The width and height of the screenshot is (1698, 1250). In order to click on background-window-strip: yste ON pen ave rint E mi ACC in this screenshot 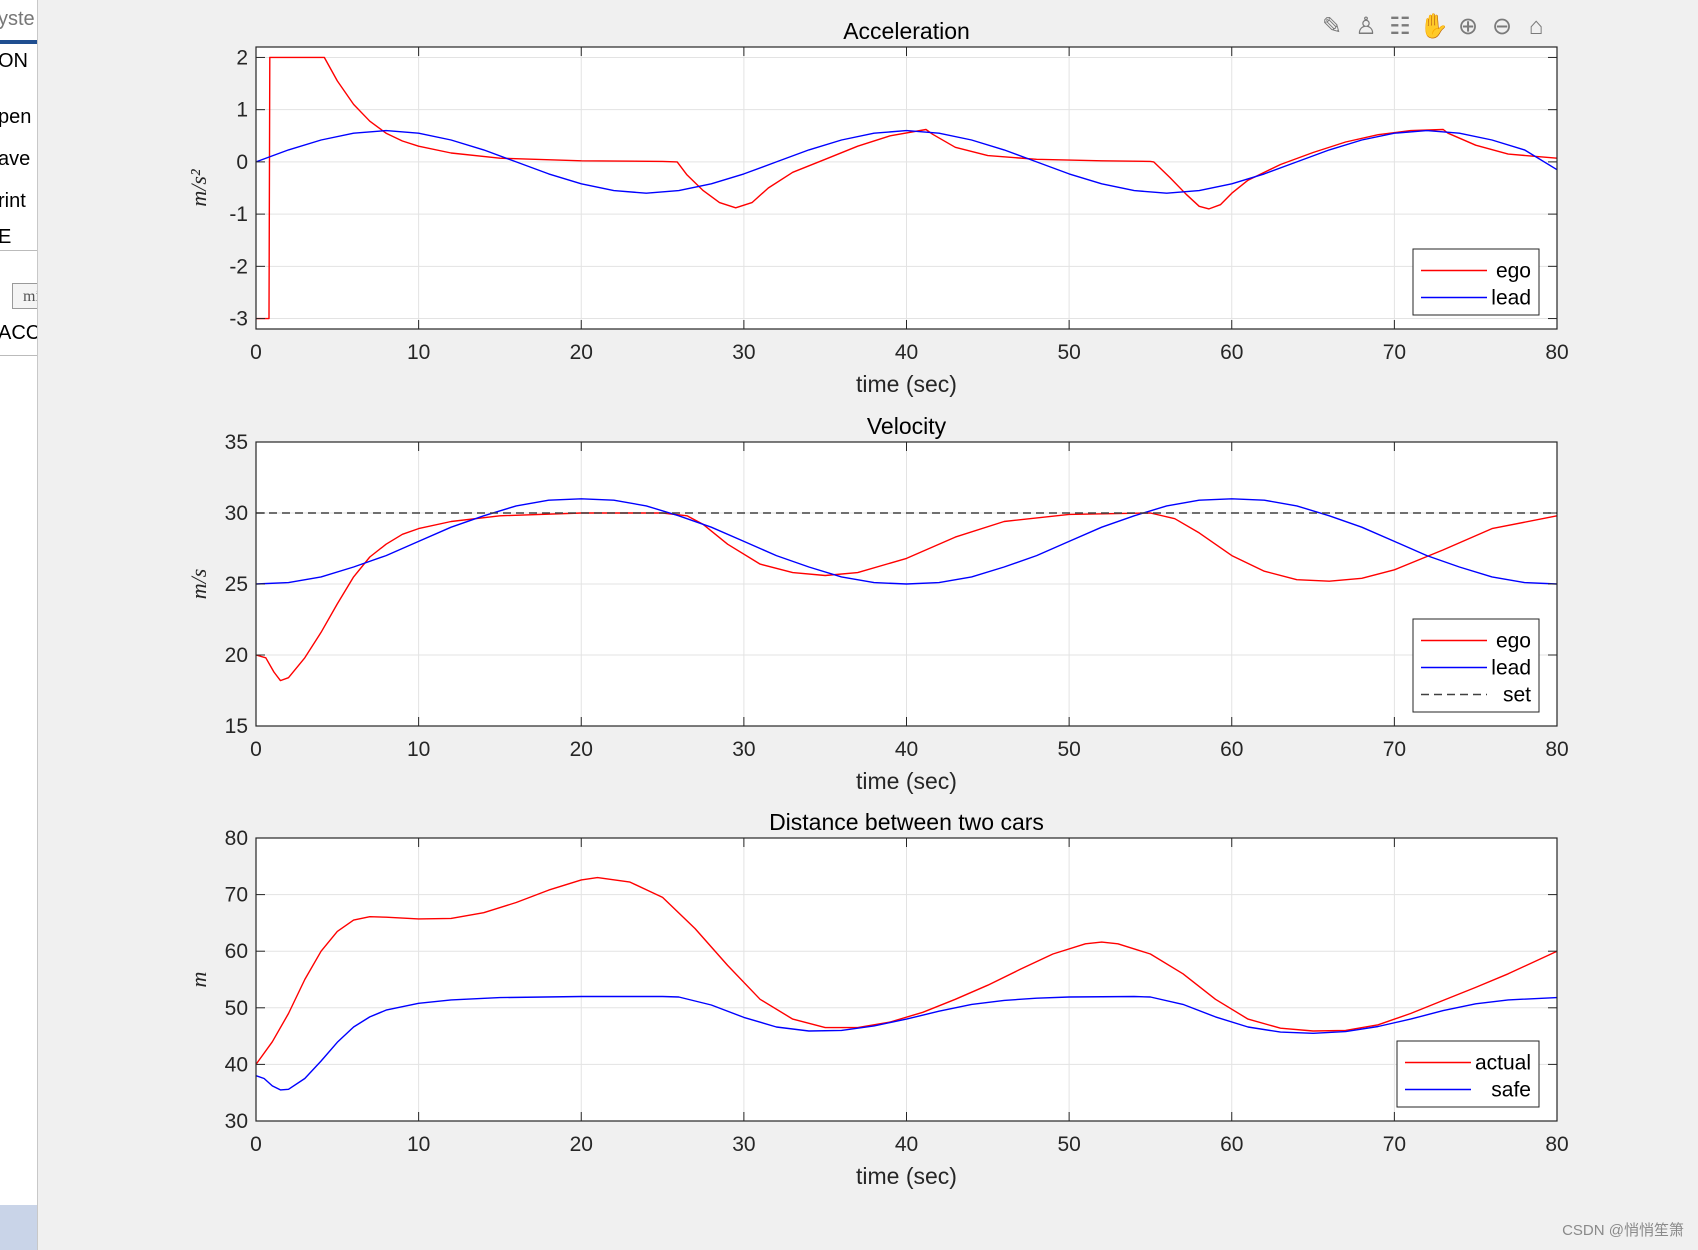, I will do `click(19, 625)`.